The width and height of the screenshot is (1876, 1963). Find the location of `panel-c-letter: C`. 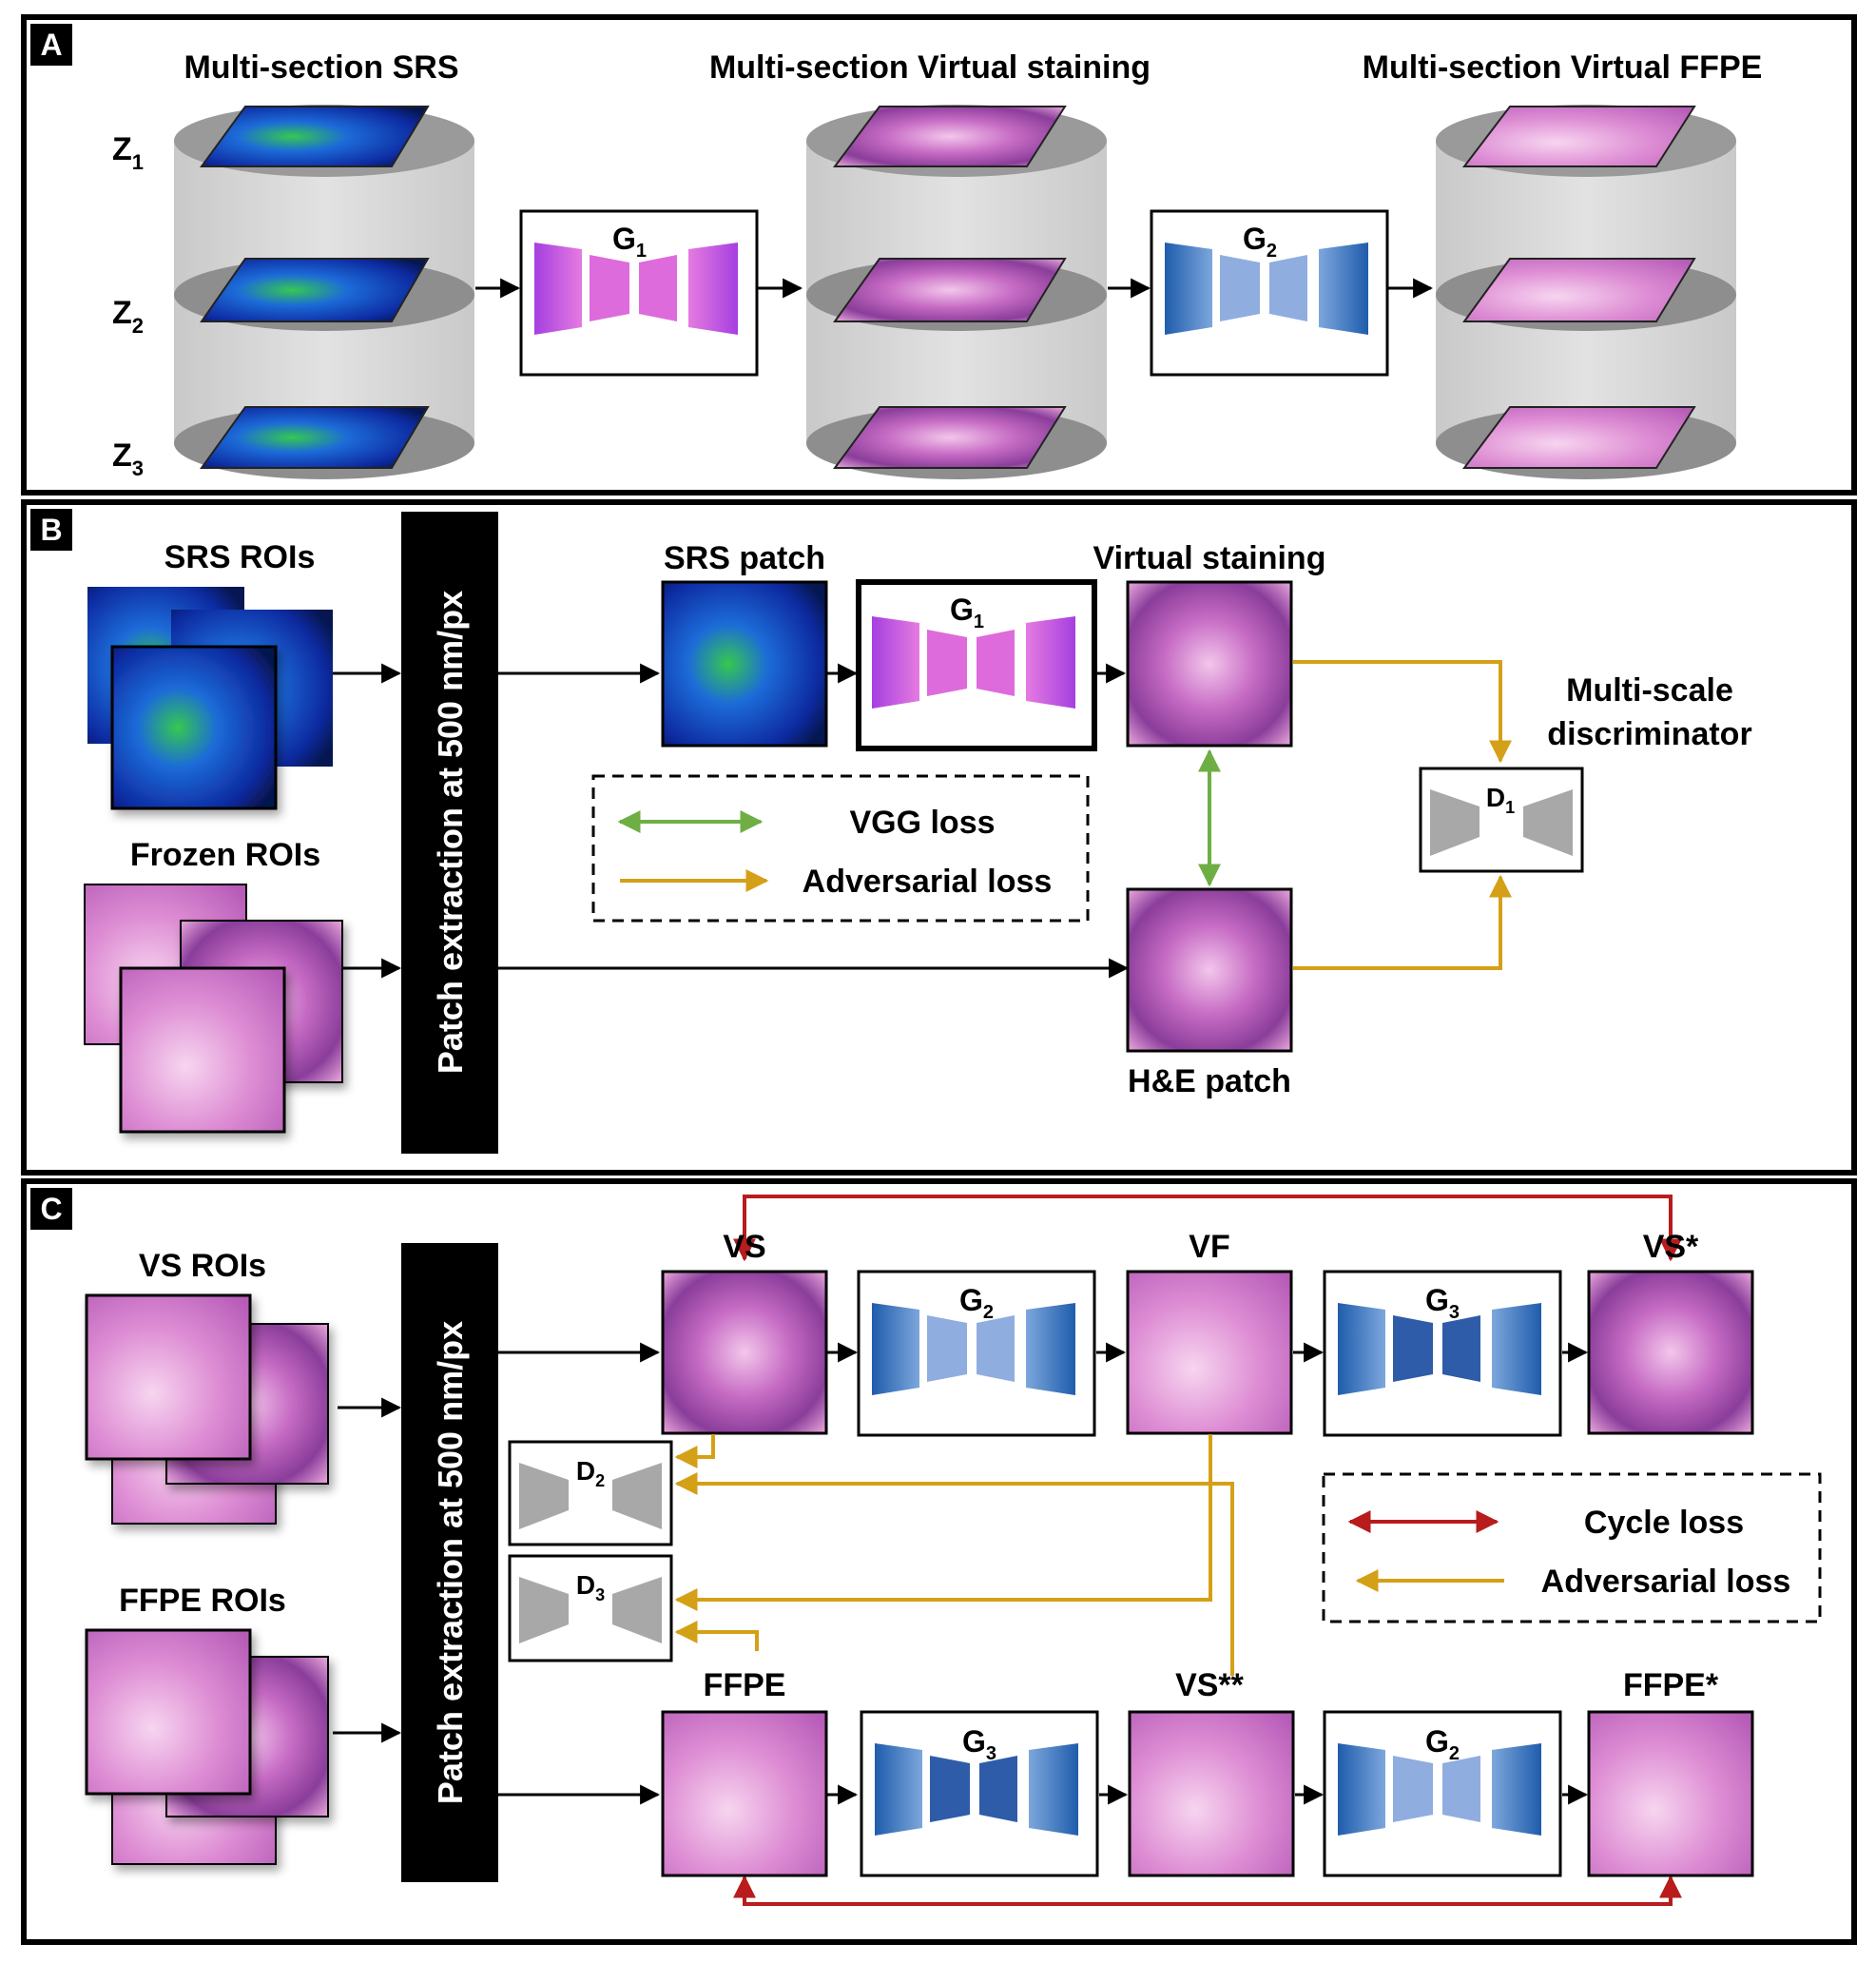

panel-c-letter: C is located at coordinates (51, 1209).